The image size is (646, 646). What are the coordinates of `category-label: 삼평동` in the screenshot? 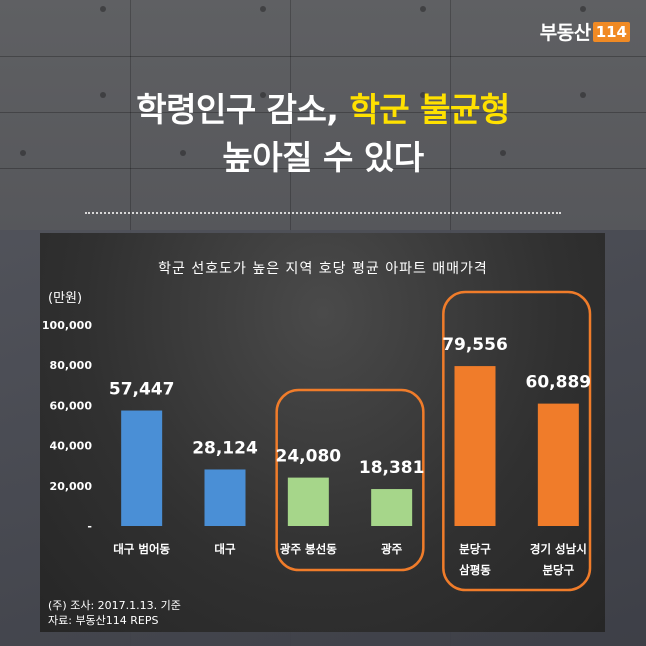 It's located at (475, 570).